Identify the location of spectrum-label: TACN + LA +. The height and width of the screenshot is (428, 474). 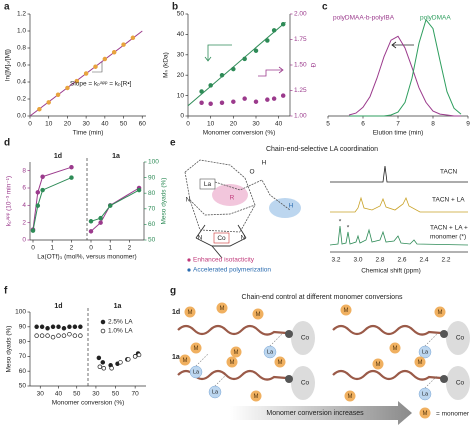
(449, 228).